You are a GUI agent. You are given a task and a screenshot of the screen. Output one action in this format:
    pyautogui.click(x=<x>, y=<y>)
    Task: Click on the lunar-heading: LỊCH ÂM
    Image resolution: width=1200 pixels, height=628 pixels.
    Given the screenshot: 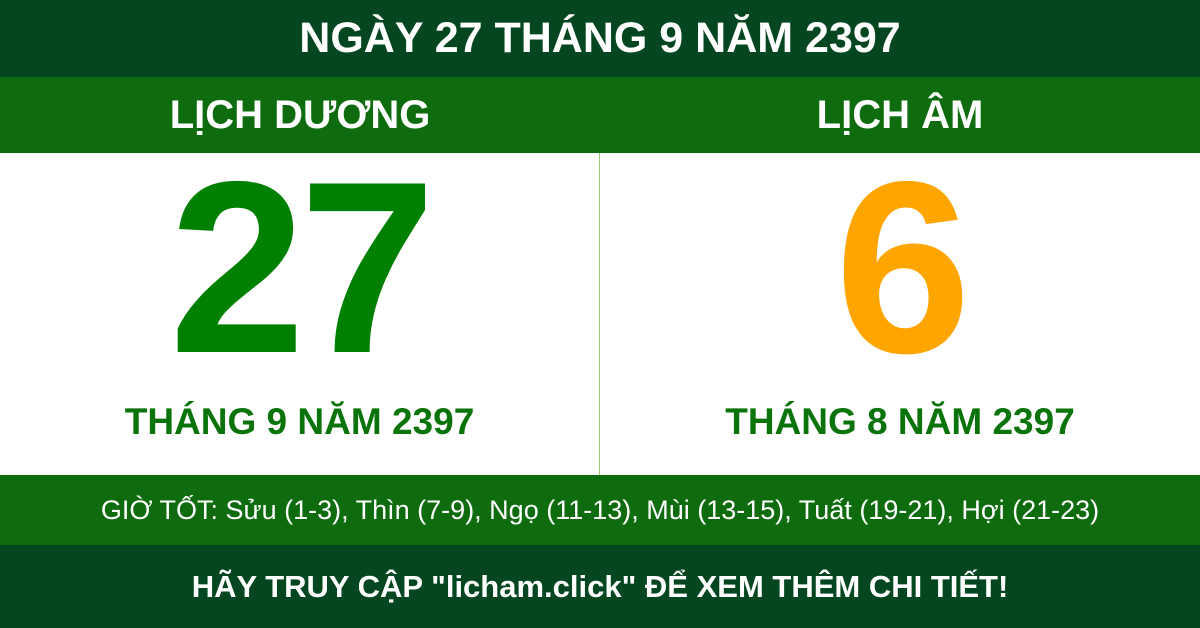 What is the action you would take?
    pyautogui.click(x=900, y=115)
    